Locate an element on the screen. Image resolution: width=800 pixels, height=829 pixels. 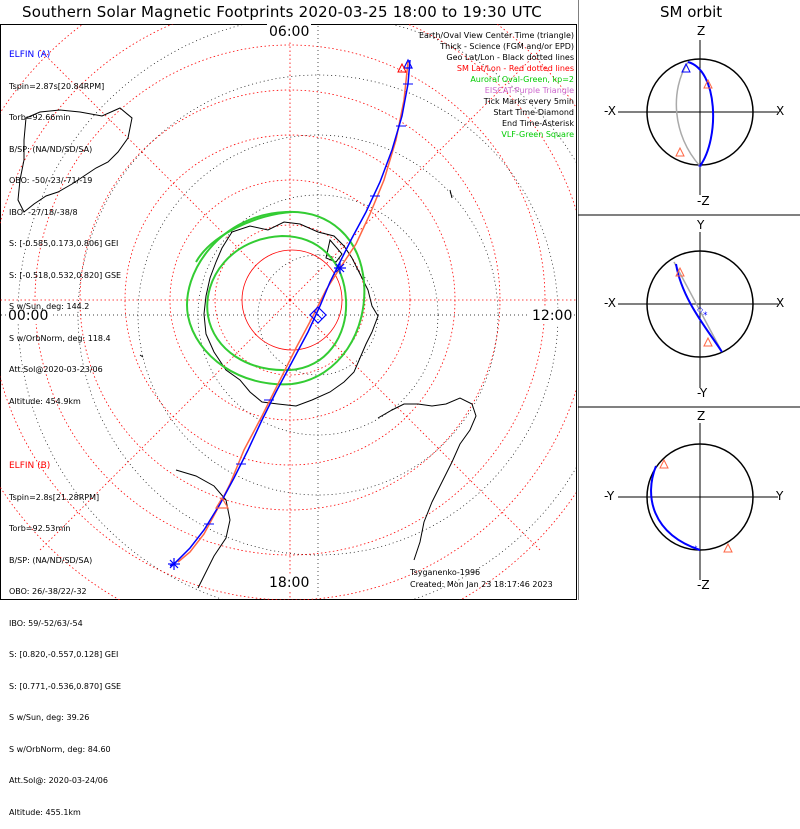
elfin-b-line: Torb=92.53min is located at coordinates (40, 528).